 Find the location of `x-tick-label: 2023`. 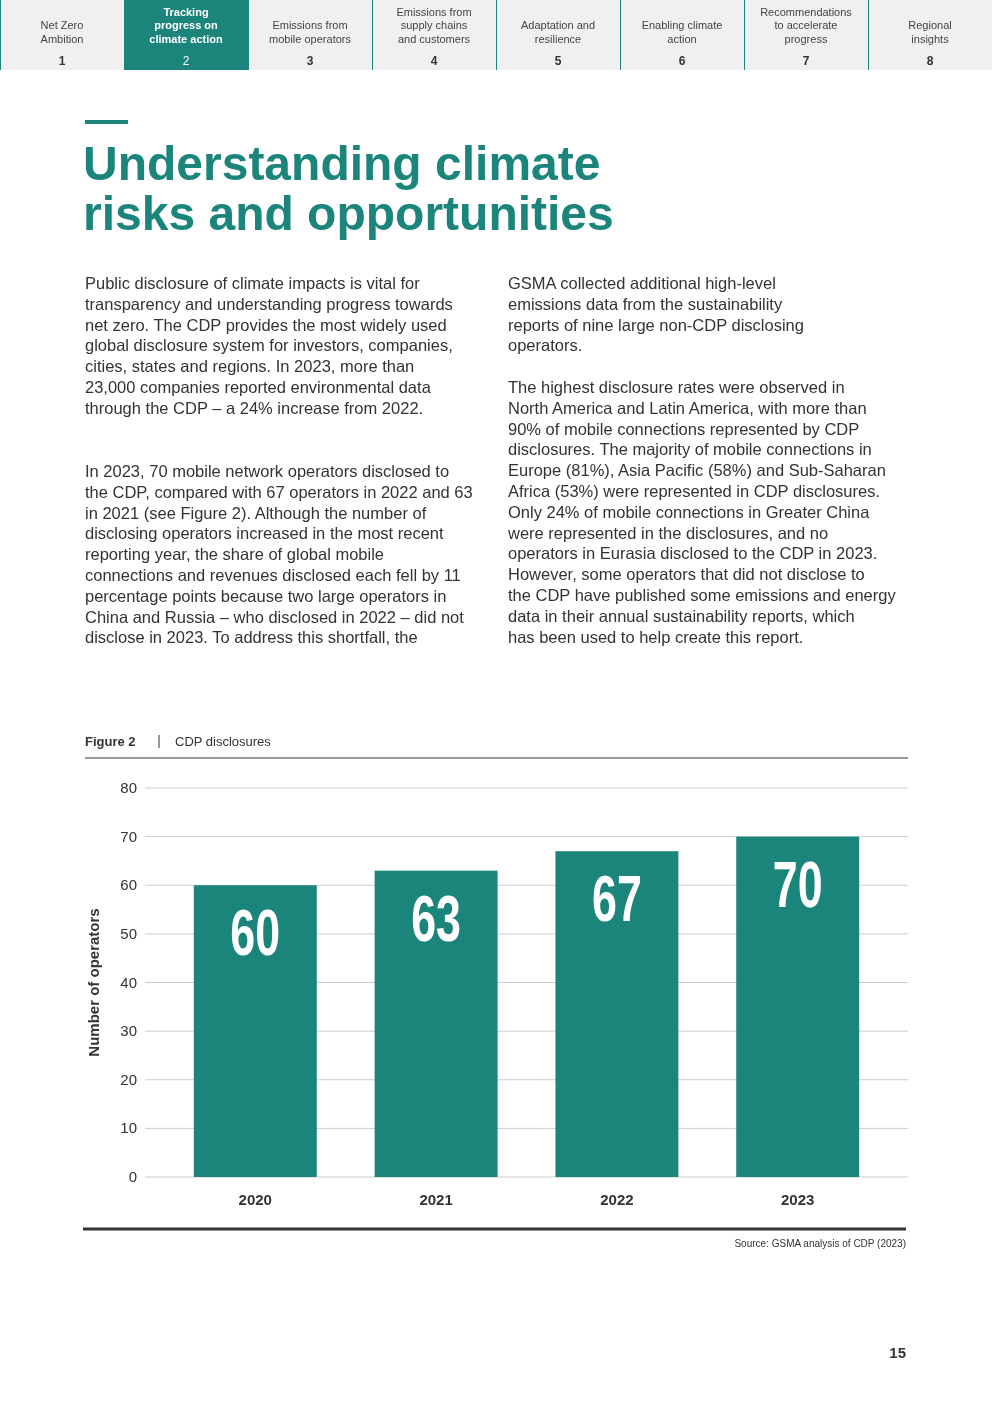

x-tick-label: 2023 is located at coordinates (798, 1199).